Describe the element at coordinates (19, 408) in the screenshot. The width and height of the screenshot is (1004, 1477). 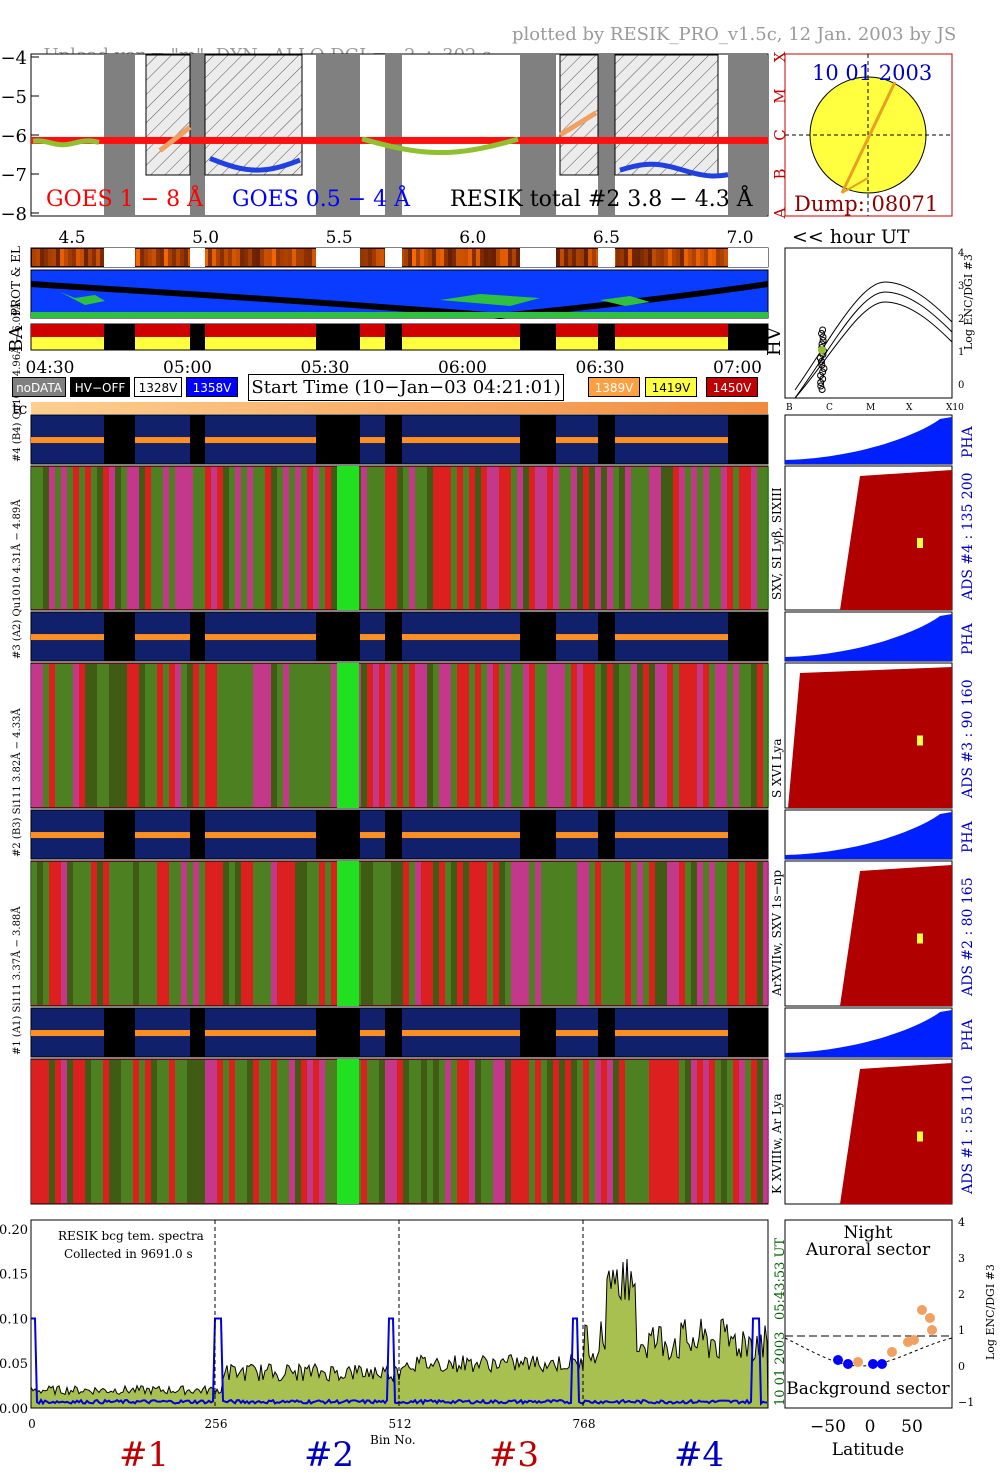
I see `tc-label: tc` at that location.